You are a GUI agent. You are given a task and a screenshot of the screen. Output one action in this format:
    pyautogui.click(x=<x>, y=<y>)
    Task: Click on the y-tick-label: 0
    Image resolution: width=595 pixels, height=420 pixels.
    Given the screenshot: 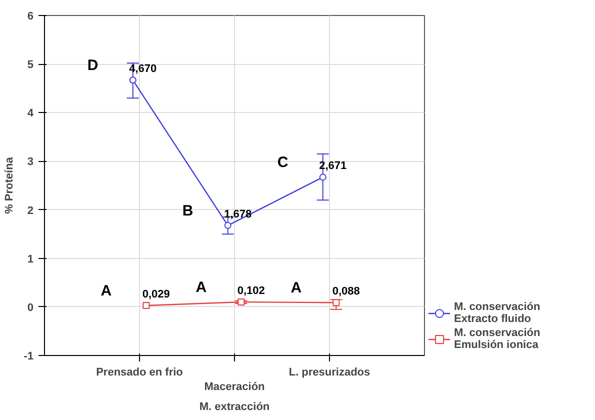 What is the action you would take?
    pyautogui.click(x=30, y=308)
    